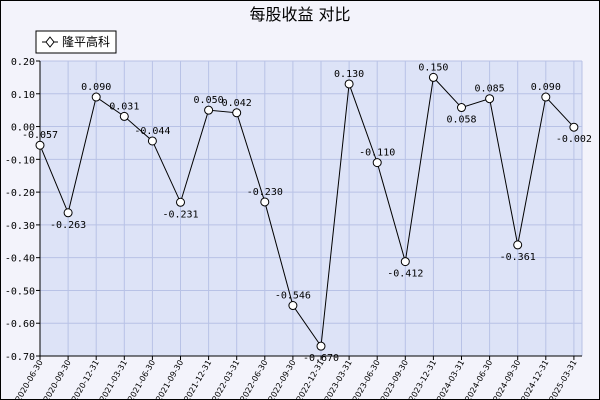 This screenshot has height=400, width=600. Describe the element at coordinates (253, 379) in the screenshot. I see `x-tick-label: 2022-06-30` at that location.